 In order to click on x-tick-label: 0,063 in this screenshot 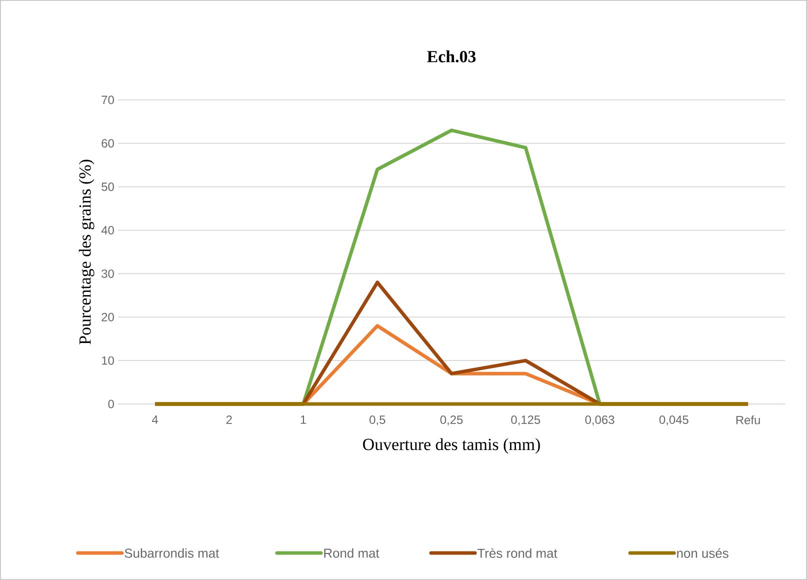, I will do `click(599, 421)`.